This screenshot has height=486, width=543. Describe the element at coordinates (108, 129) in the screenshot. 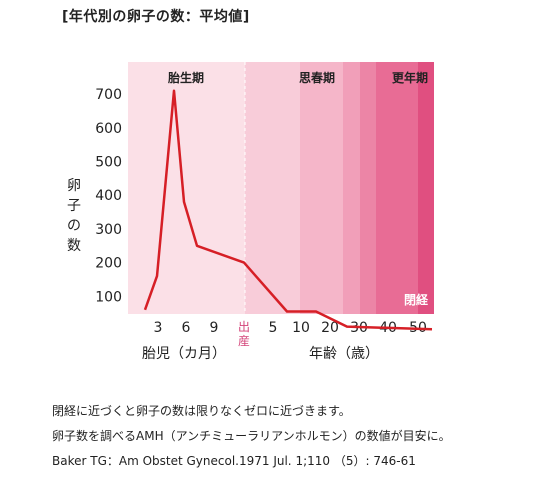

I see `y-tick-label: 600` at that location.